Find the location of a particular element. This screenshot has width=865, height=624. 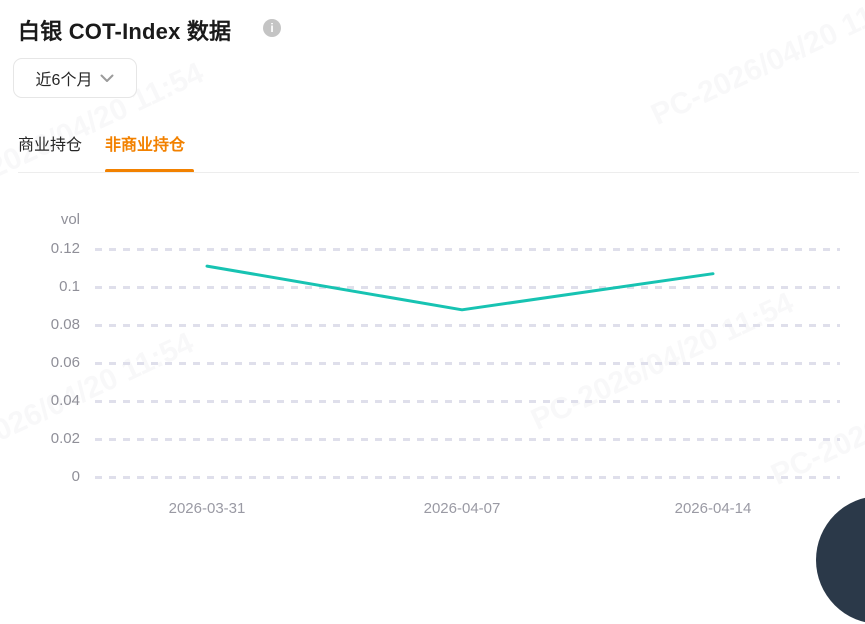

y-tick-label: 0.1 is located at coordinates (69, 286).